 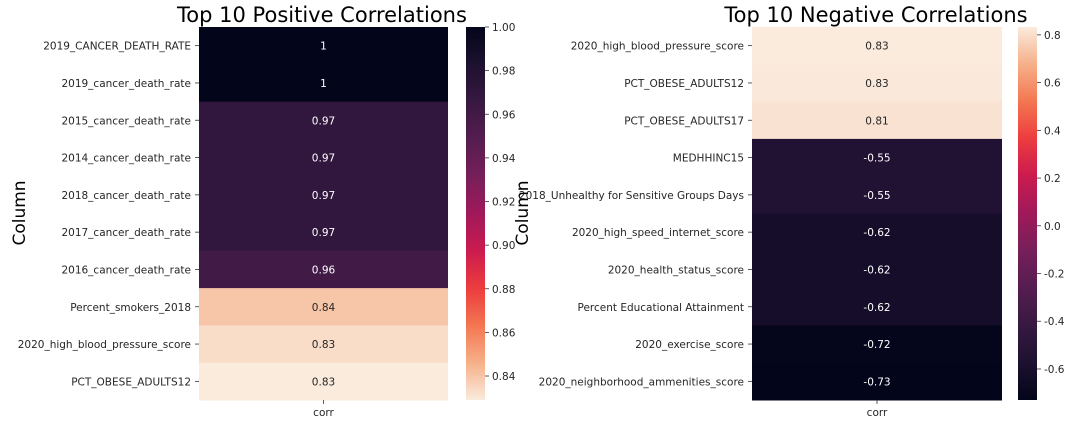 What do you see at coordinates (1054, 322) in the screenshot?
I see `colorbar-tick-label: -0.4` at bounding box center [1054, 322].